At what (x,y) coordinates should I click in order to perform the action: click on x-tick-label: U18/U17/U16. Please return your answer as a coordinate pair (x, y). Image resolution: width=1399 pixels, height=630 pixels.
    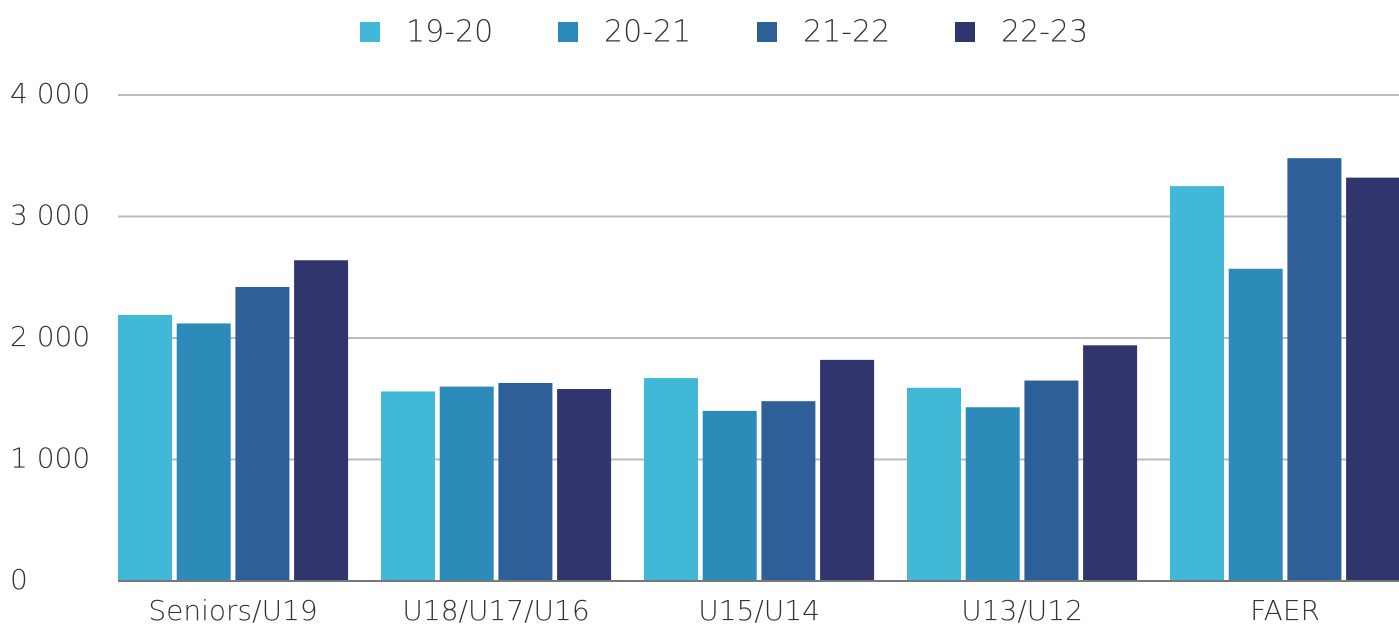
    Looking at the image, I should click on (495, 610).